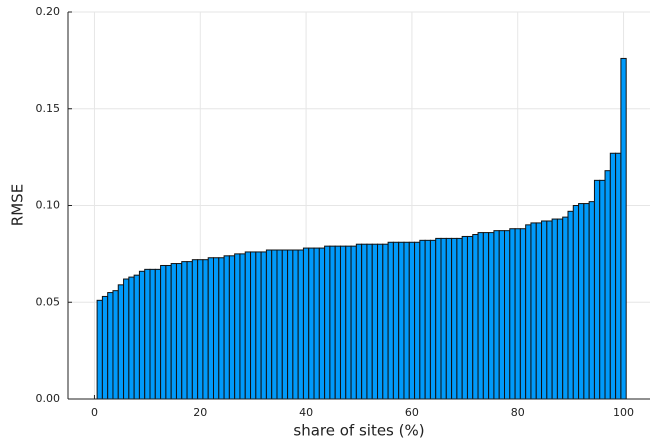 The height and width of the screenshot is (443, 652). I want to click on x-tick-label: 60, so click(412, 412).